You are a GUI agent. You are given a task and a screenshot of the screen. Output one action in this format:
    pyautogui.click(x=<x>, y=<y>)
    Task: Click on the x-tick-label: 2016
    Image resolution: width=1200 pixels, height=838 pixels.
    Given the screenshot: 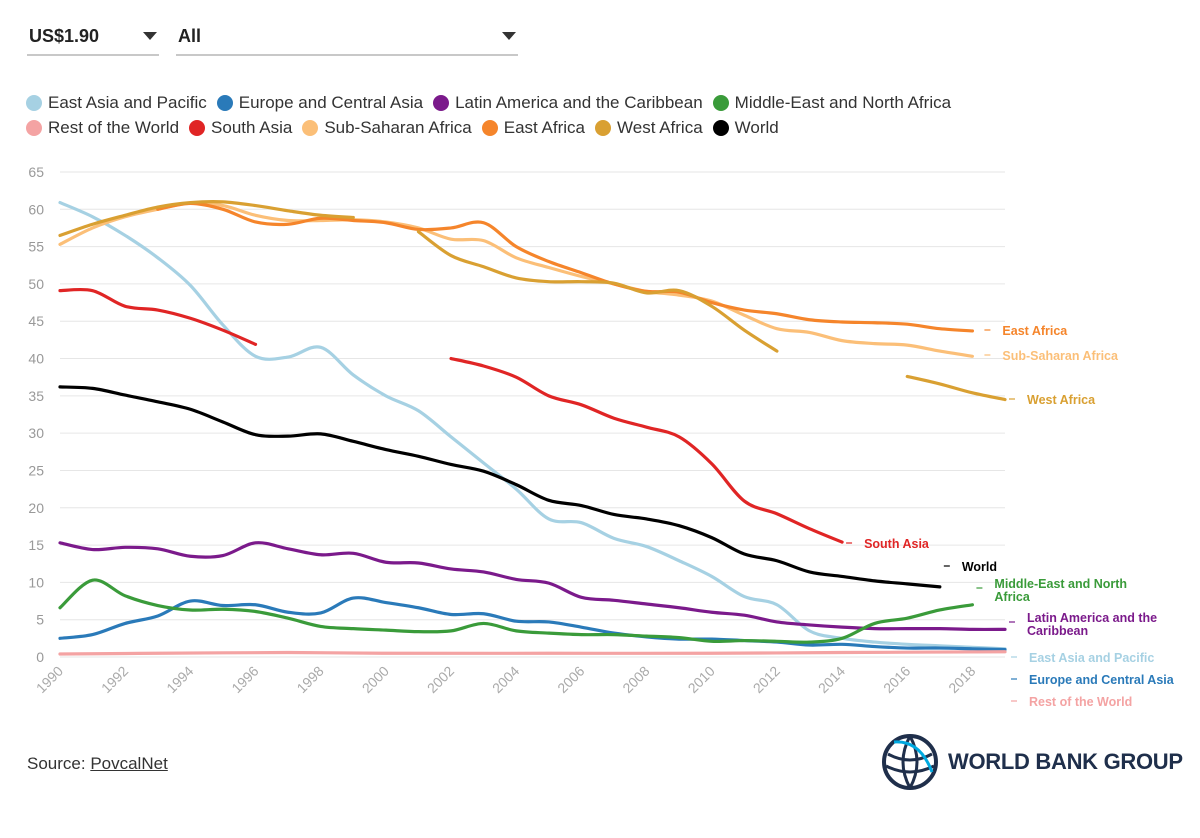 What is the action you would take?
    pyautogui.click(x=896, y=679)
    